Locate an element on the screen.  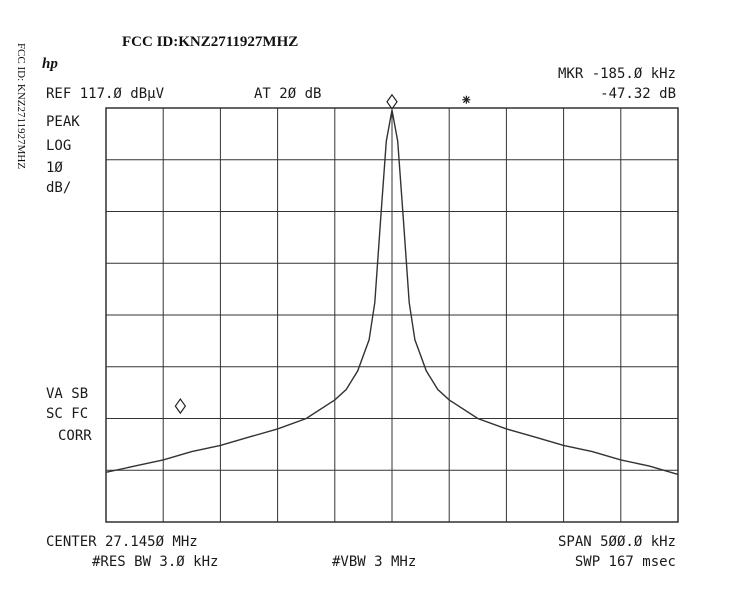
resolution-bandwidth: #RES BW 3.Ø kHz is located at coordinates (155, 562).